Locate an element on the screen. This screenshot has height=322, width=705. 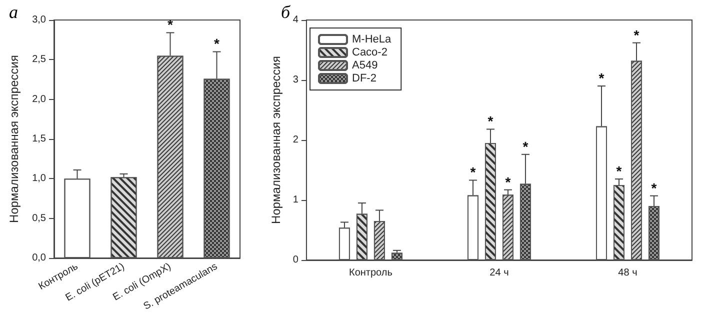
x-tick-label: 48 ч is located at coordinates (628, 273).